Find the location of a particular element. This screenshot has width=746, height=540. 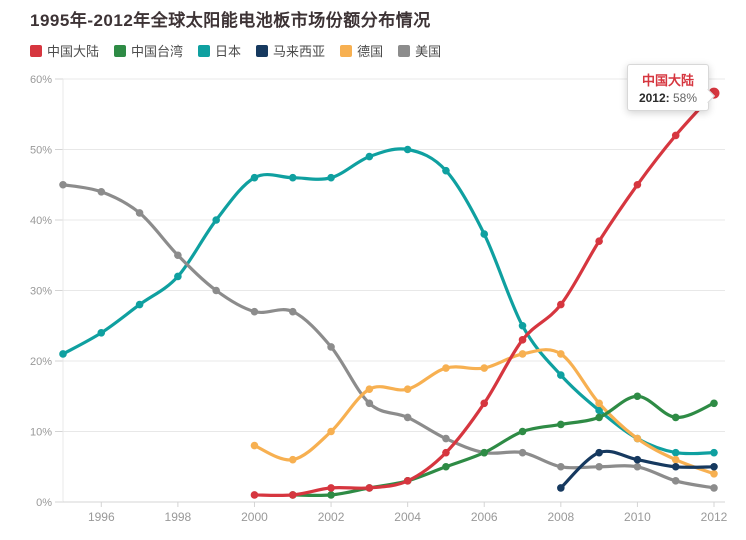

y-tick-label: 30% is located at coordinates (41, 292).